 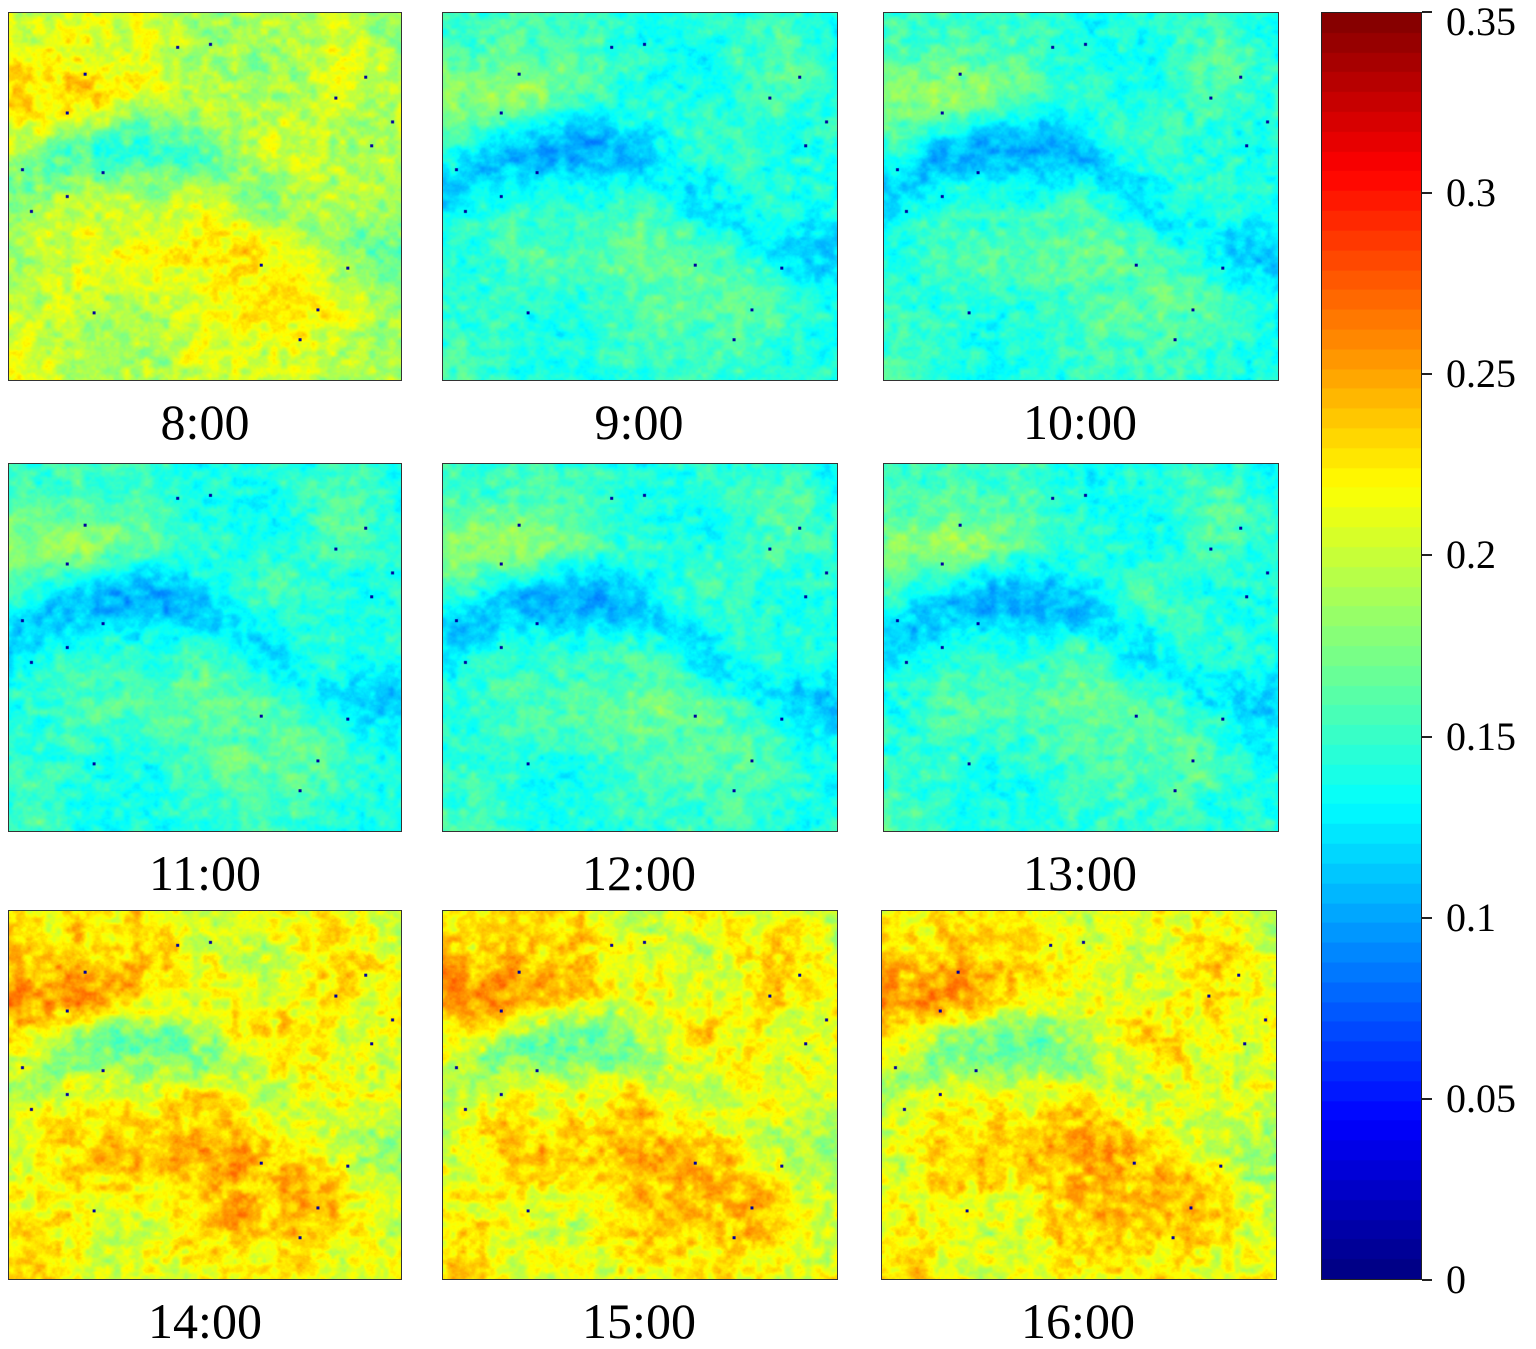 I want to click on colorbar-tick-label: 0.35, so click(x=1481, y=22).